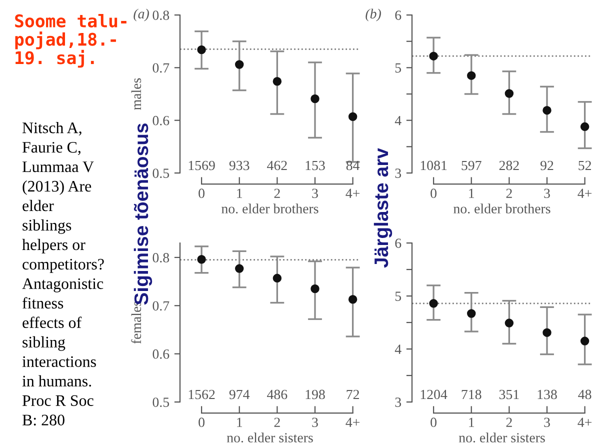 The width and height of the screenshot is (600, 446). Describe the element at coordinates (584, 165) in the screenshot. I see `annotation: 52` at that location.